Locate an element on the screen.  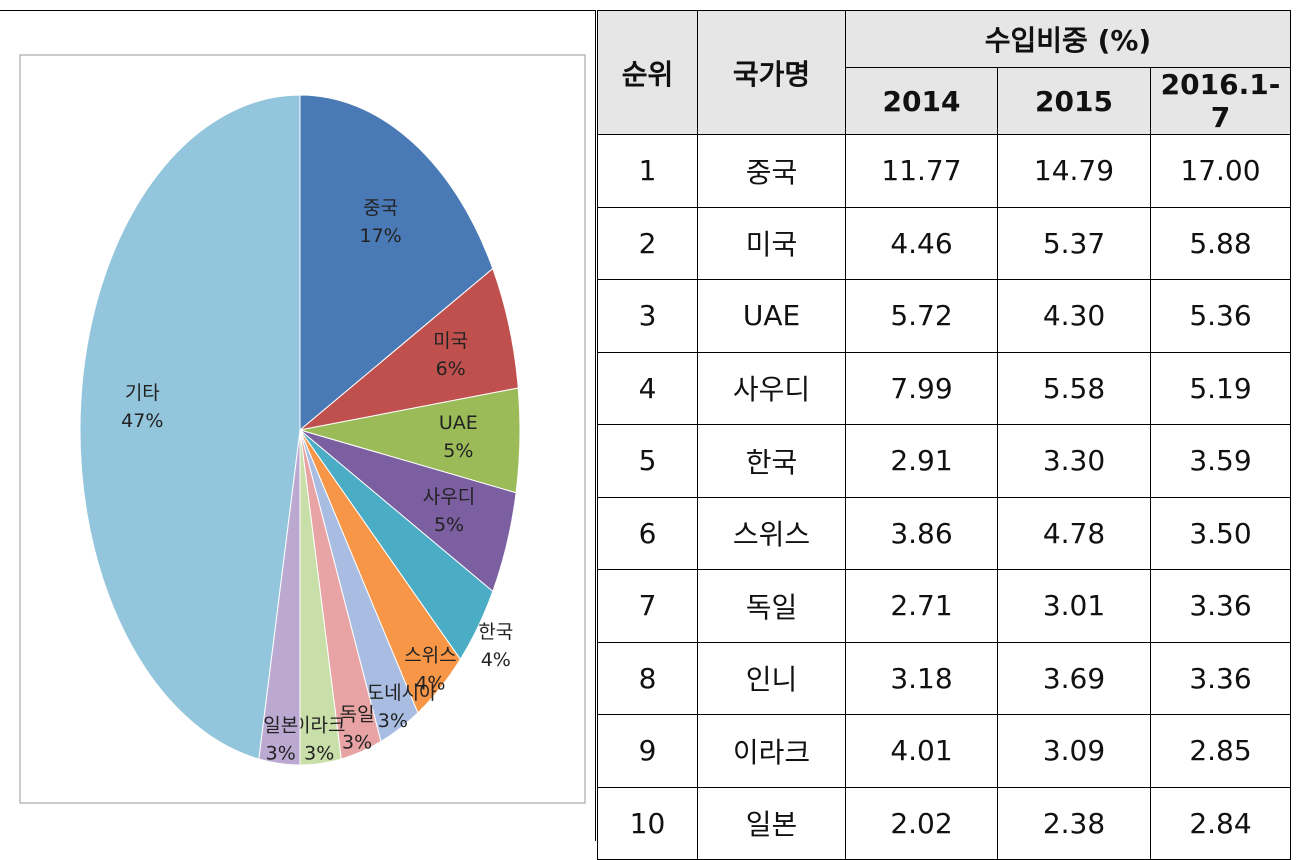
slice-label: UAE is located at coordinates (458, 423).